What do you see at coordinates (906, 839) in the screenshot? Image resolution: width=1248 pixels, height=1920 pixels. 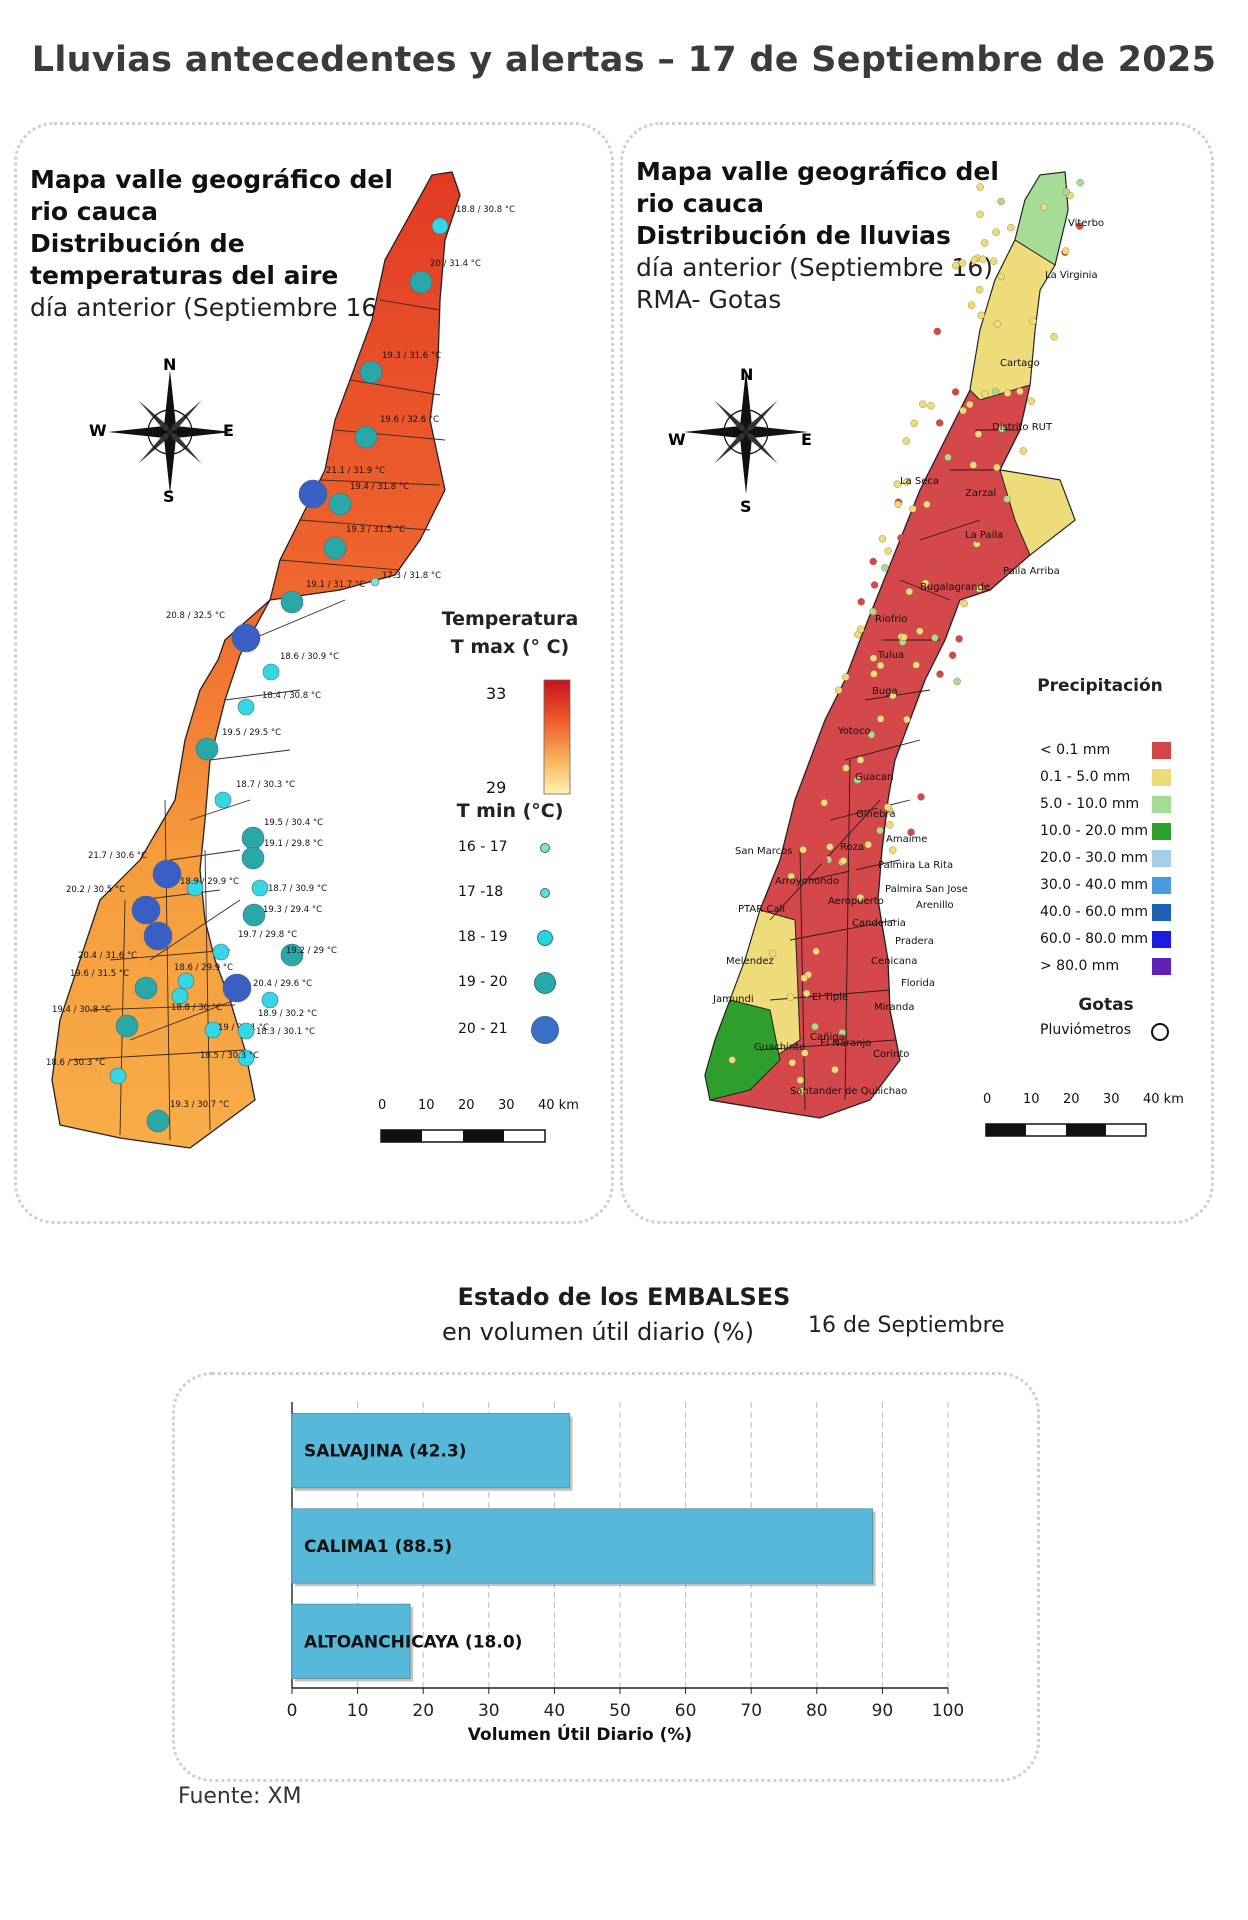 I see `town-label: Amaime` at bounding box center [906, 839].